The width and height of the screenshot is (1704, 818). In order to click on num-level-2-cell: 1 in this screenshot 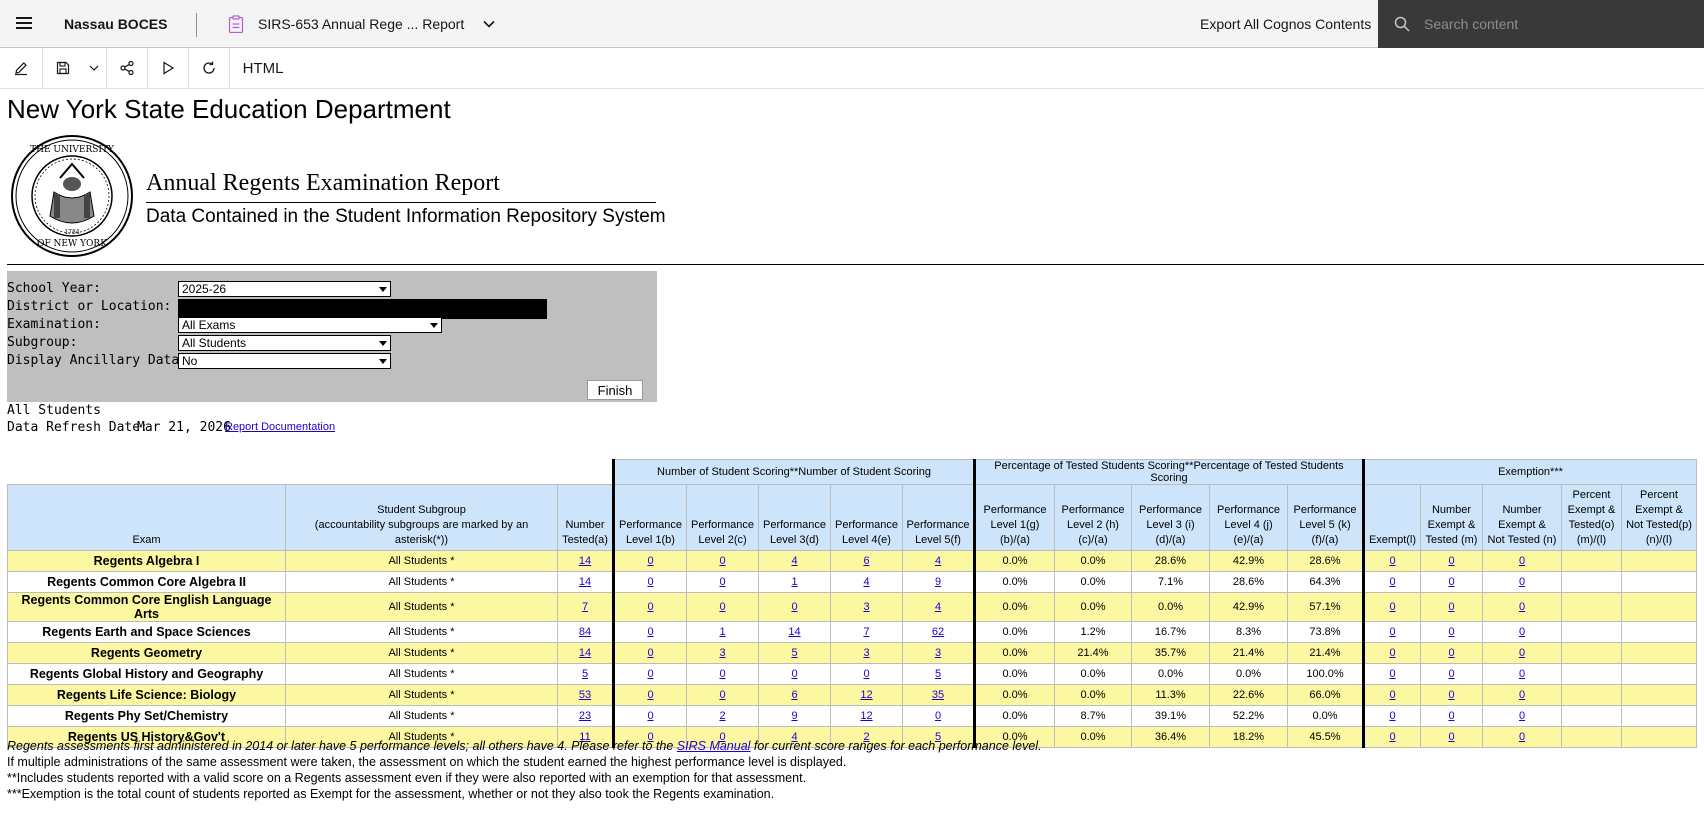, I will do `click(722, 632)`.